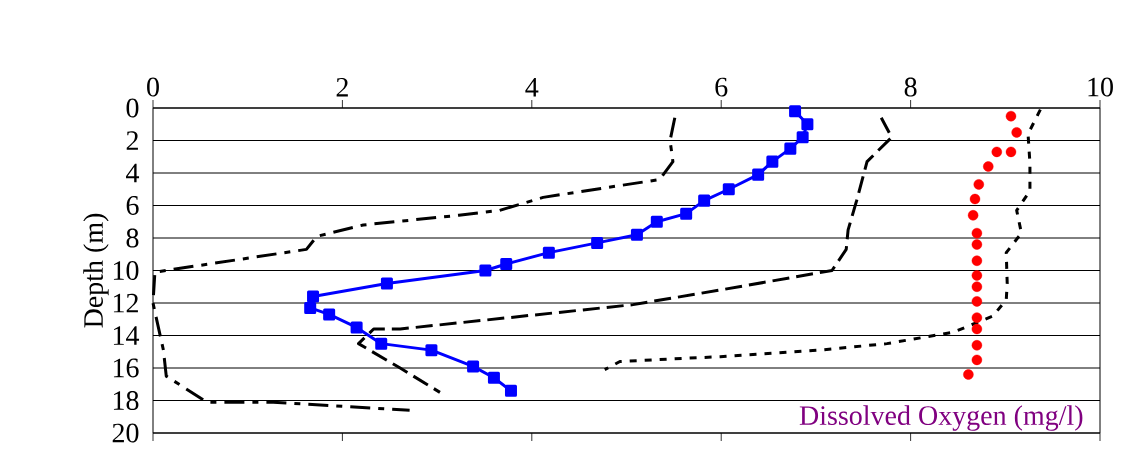 The height and width of the screenshot is (450, 1128). What do you see at coordinates (132, 238) in the screenshot?
I see `y-tick-label: 8` at bounding box center [132, 238].